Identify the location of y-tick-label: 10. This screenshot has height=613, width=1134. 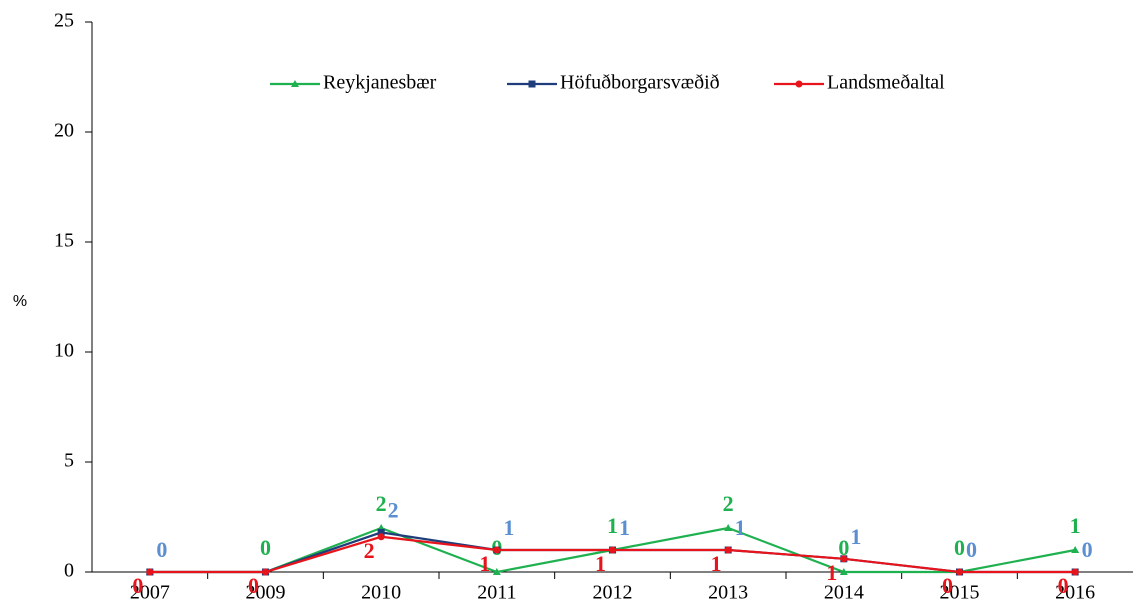
(64, 351).